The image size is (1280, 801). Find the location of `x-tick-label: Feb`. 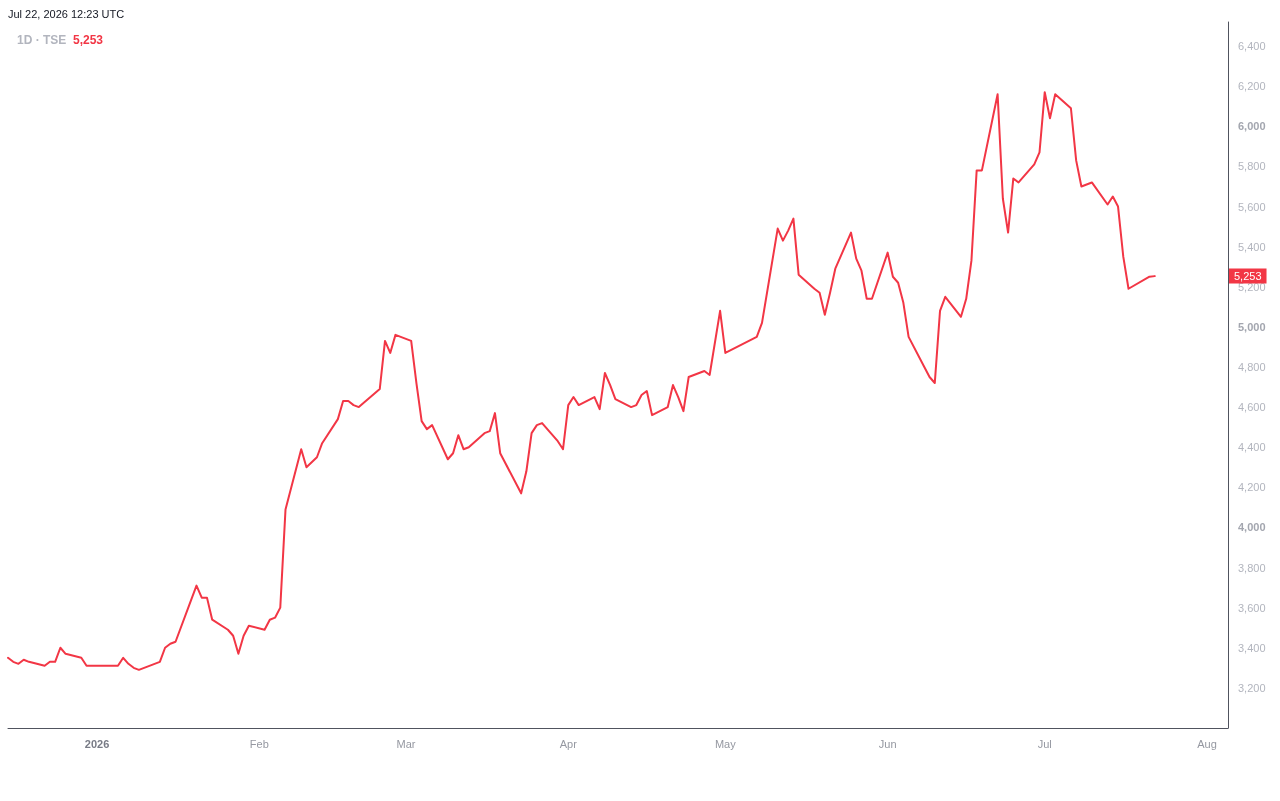

x-tick-label: Feb is located at coordinates (259, 743).